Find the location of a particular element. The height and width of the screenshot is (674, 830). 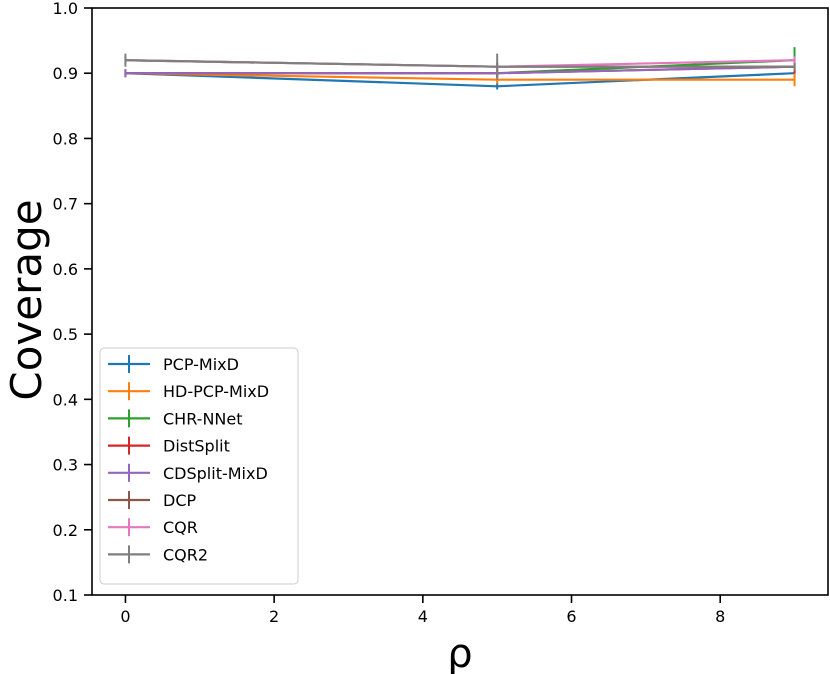

legend-label: CHR-NNet is located at coordinates (203, 418).